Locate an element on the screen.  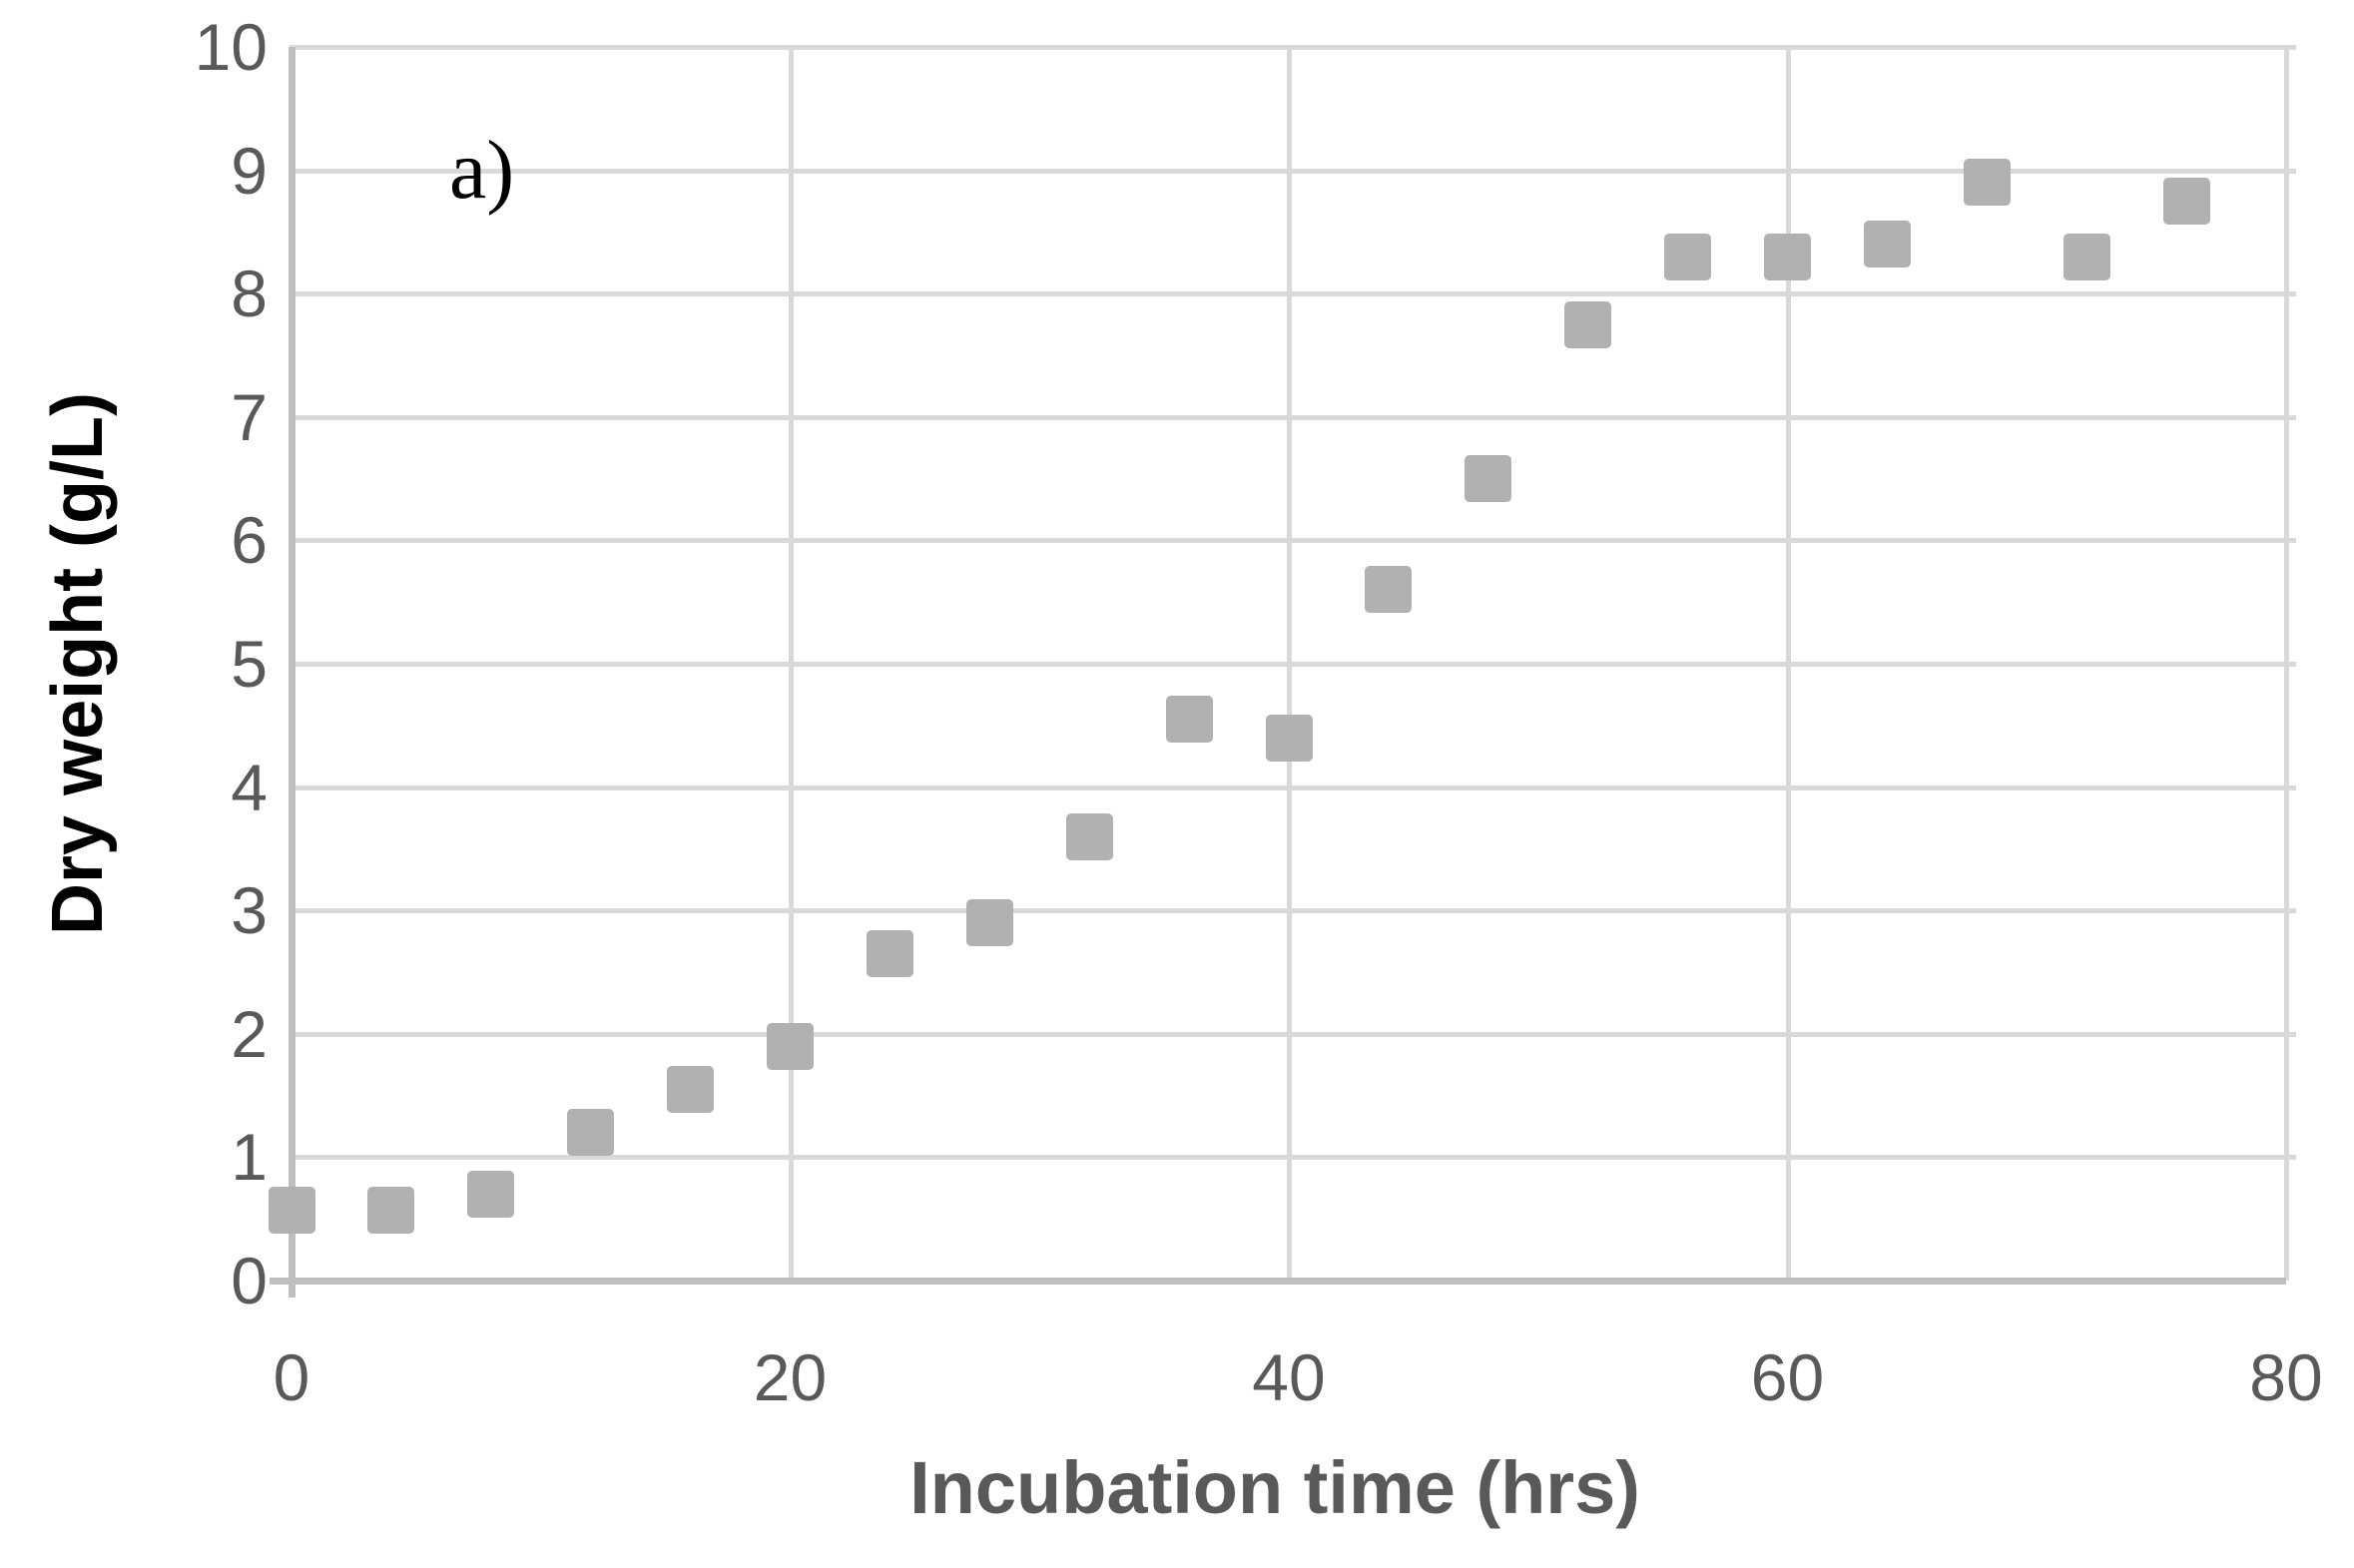
y-tick-label: 1 is located at coordinates (250, 1157).